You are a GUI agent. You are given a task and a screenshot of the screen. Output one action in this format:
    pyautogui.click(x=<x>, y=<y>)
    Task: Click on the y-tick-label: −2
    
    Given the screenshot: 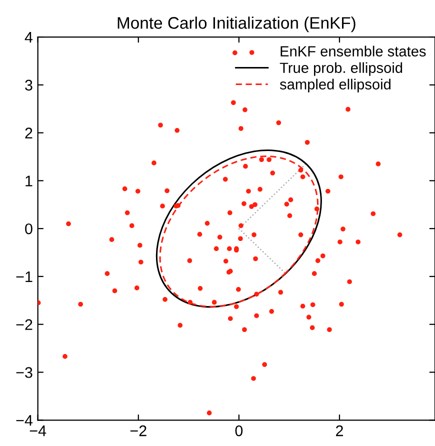 What is the action you would take?
    pyautogui.click(x=24, y=324)
    